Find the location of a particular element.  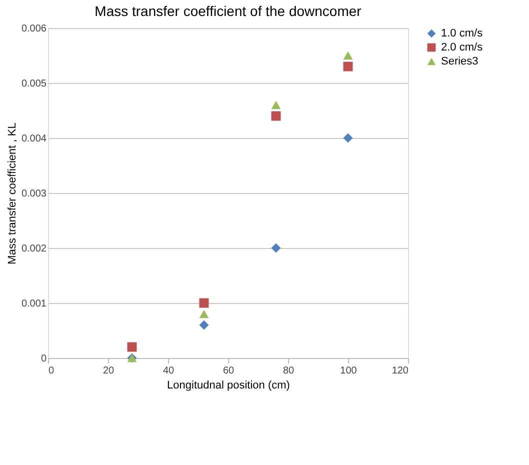

y-tick-label: 0.006 is located at coordinates (34, 29).